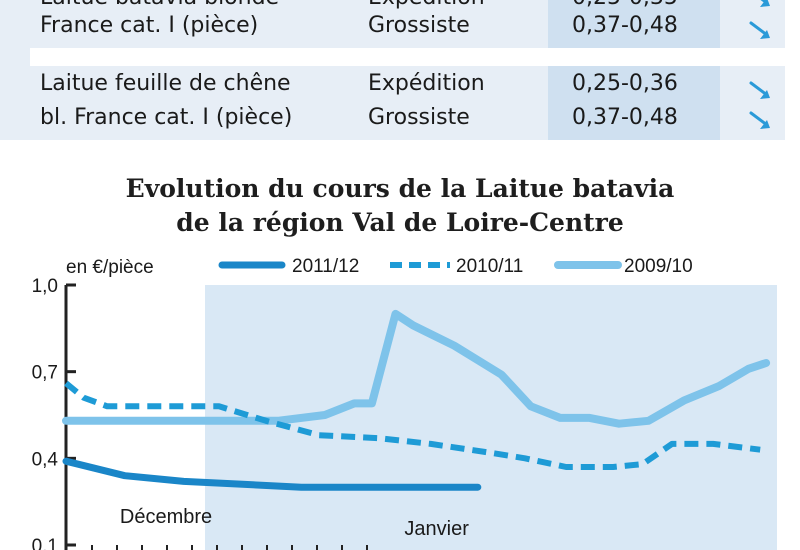  What do you see at coordinates (407, 57) in the screenshot?
I see `row-separator` at bounding box center [407, 57].